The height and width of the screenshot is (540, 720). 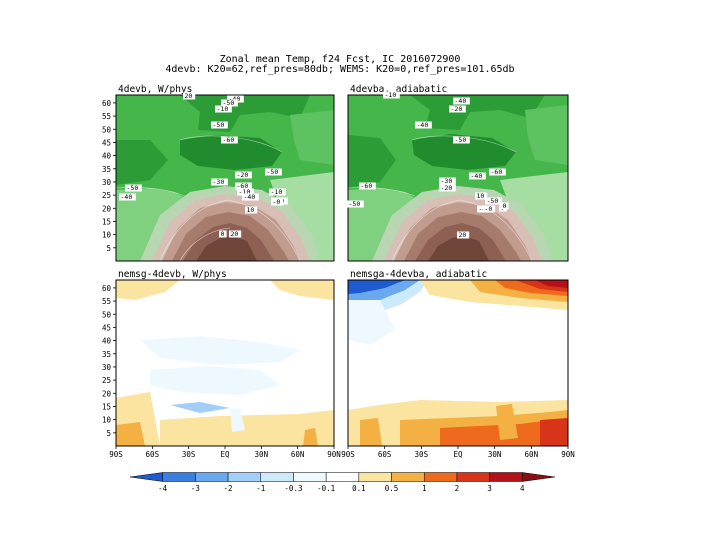 What do you see at coordinates (172, 274) in the screenshot?
I see `panel-title-2: nemsg-4devb, W/phys` at bounding box center [172, 274].